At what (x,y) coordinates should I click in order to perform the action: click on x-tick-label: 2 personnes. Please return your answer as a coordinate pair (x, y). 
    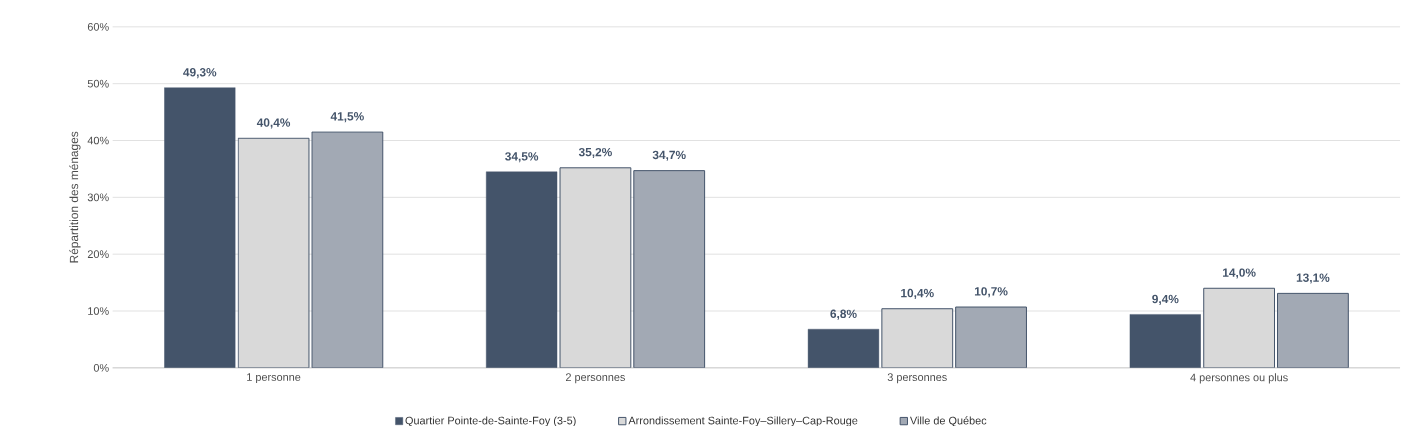
    Looking at the image, I should click on (595, 378).